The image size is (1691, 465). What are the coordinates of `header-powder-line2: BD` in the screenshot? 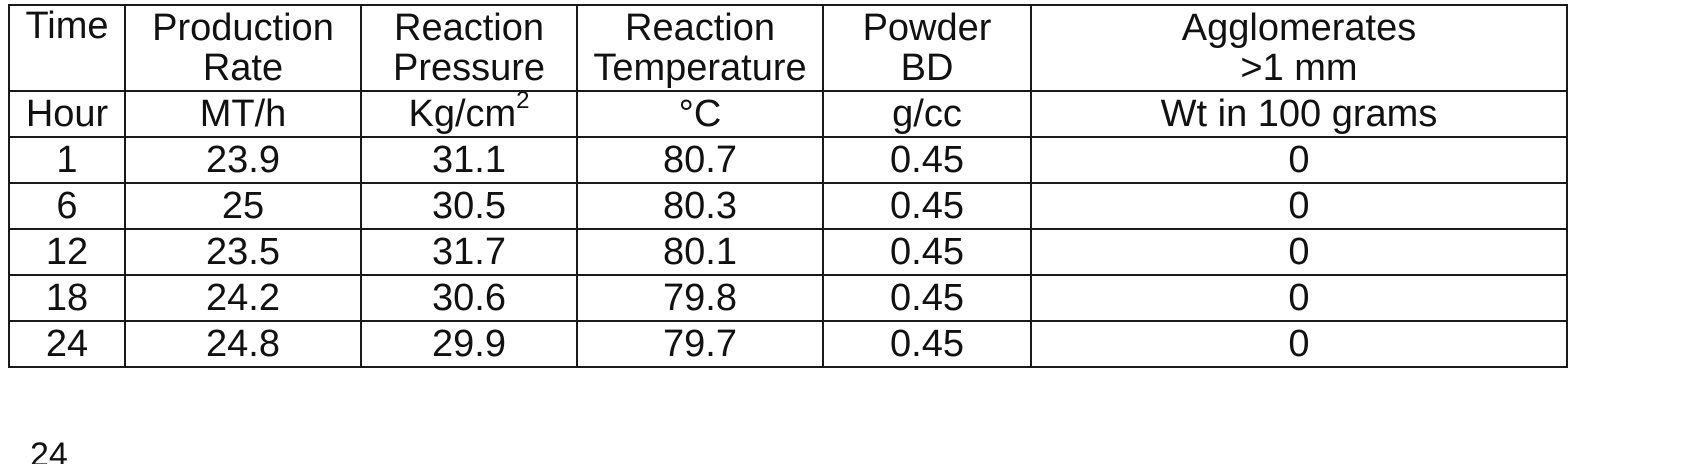 It's located at (927, 68).